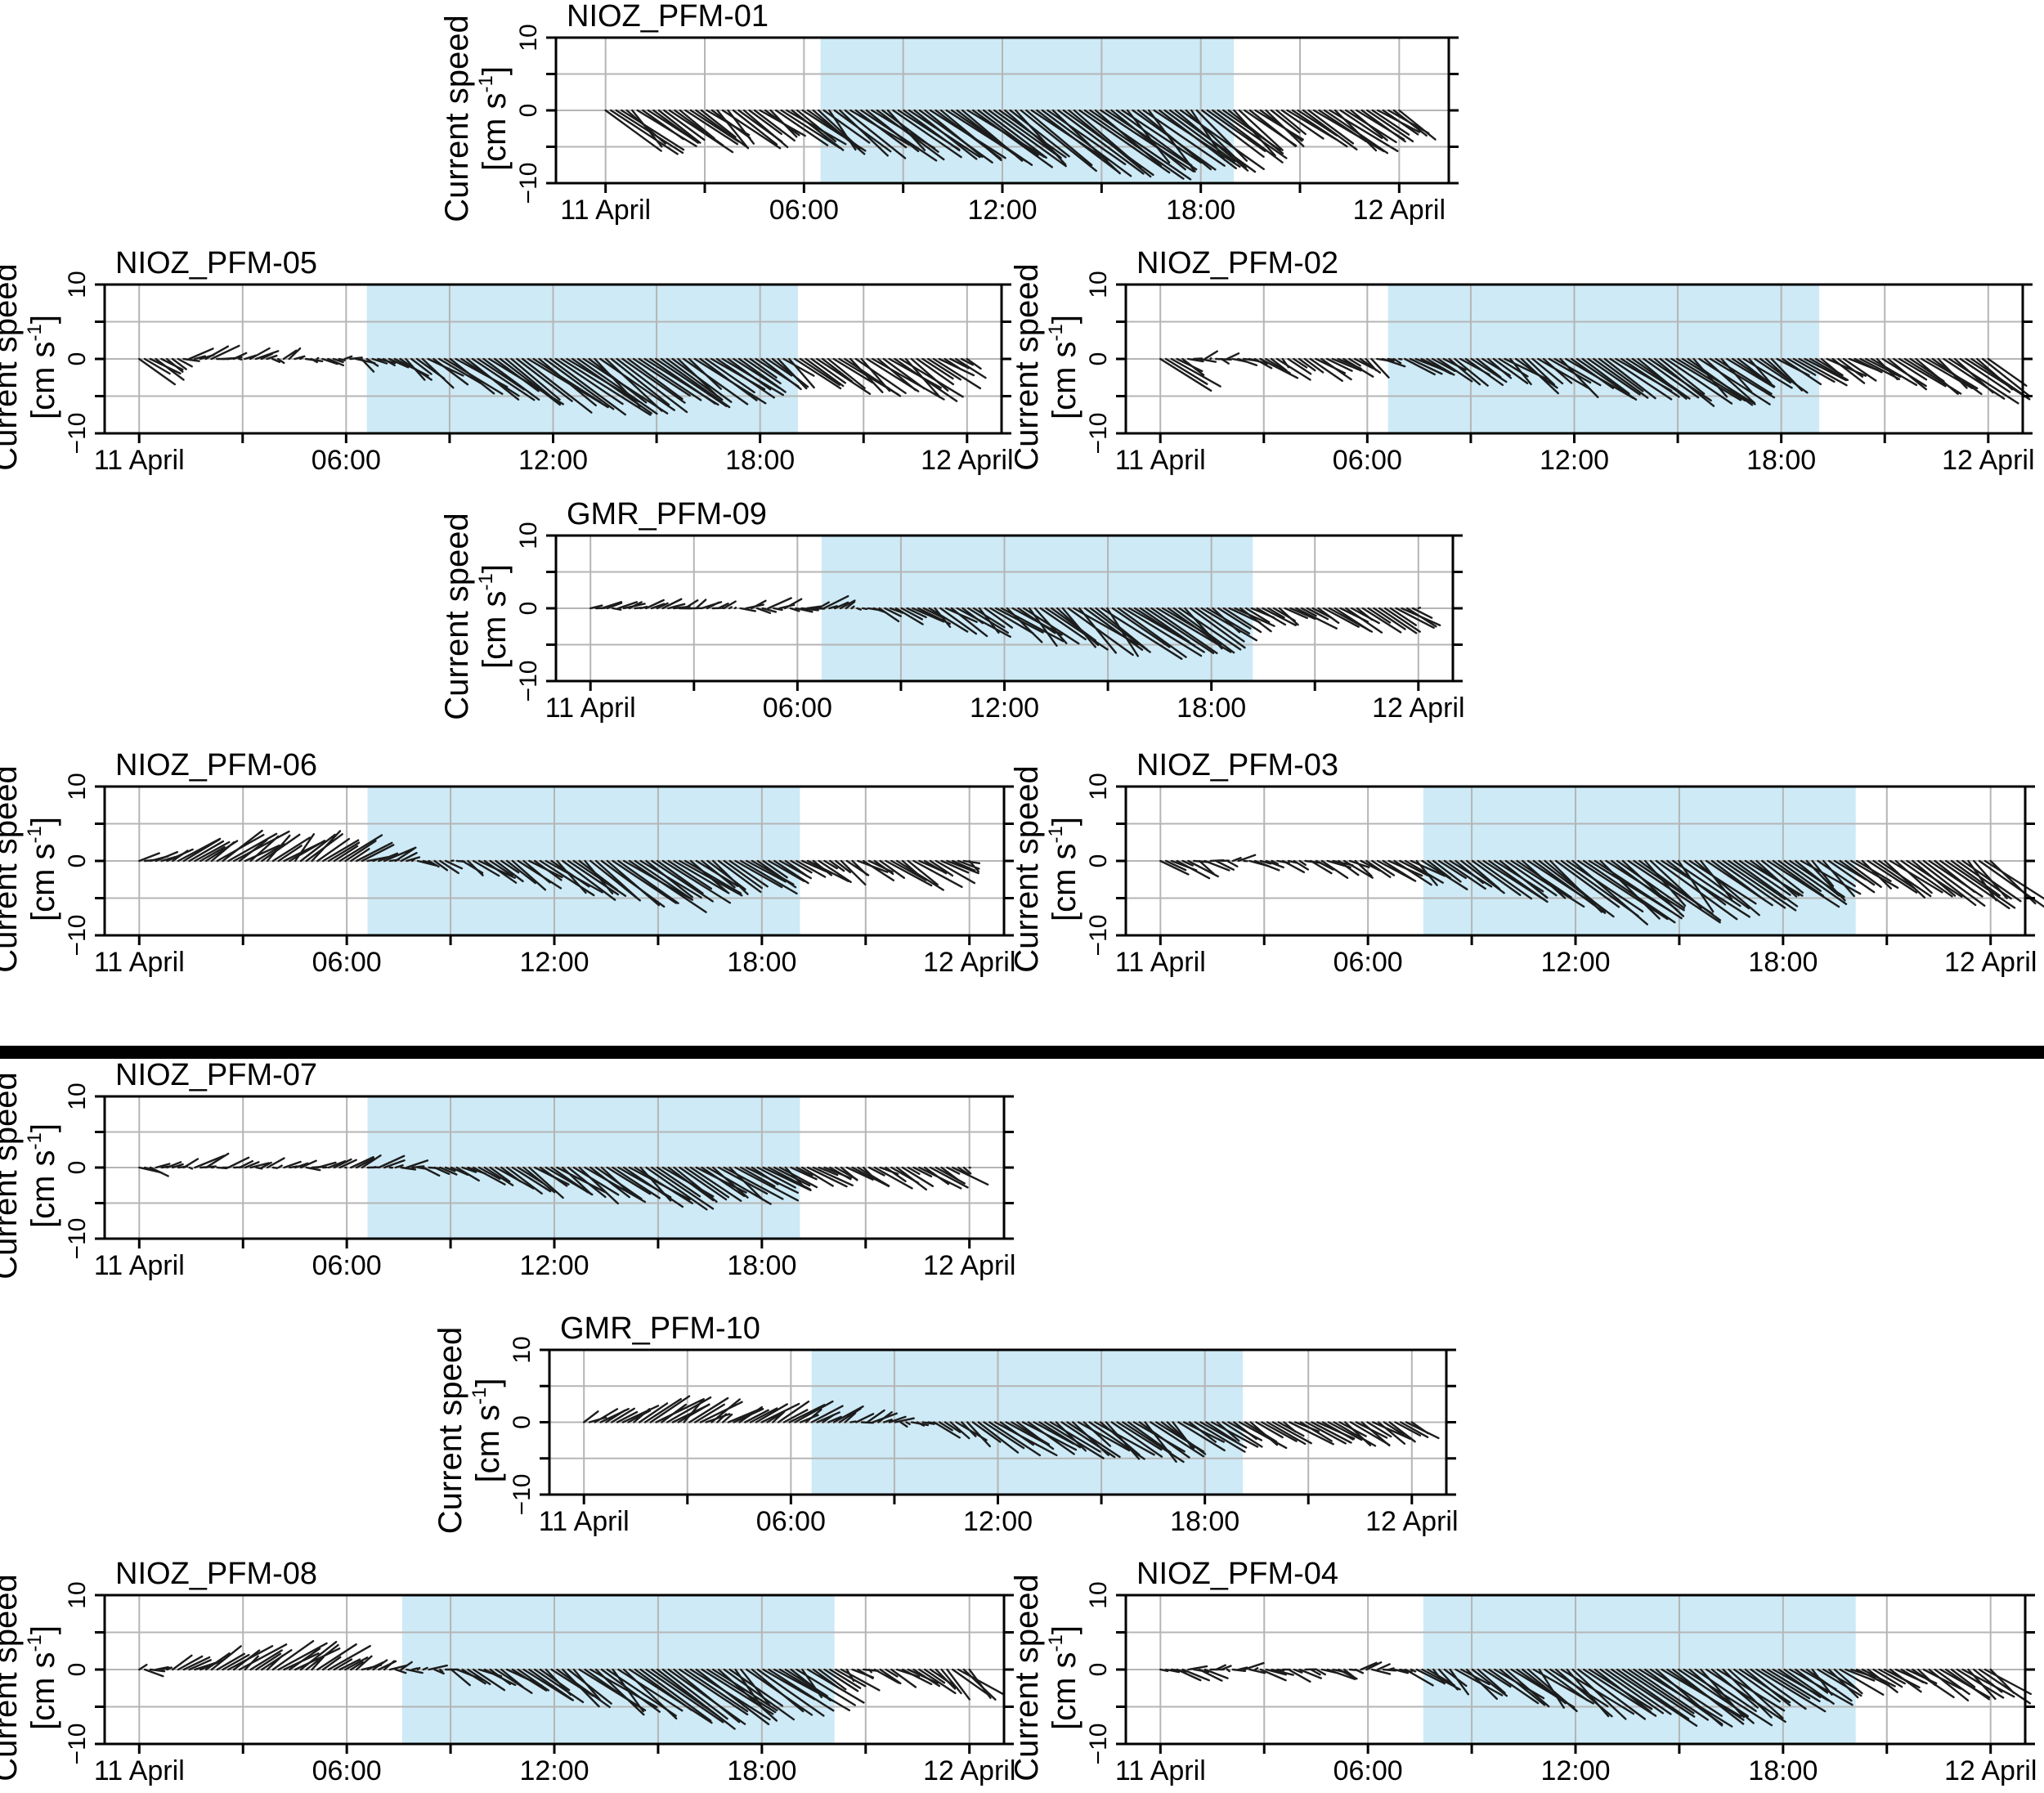 This screenshot has width=2044, height=1793. I want to click on x-tick-label: 11 April, so click(140, 1265).